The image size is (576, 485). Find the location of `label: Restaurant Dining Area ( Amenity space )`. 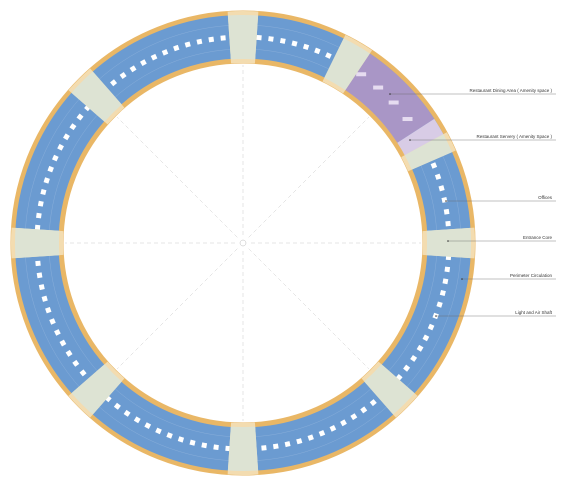

label: Restaurant Dining Area ( Amenity space ) is located at coordinates (510, 90).